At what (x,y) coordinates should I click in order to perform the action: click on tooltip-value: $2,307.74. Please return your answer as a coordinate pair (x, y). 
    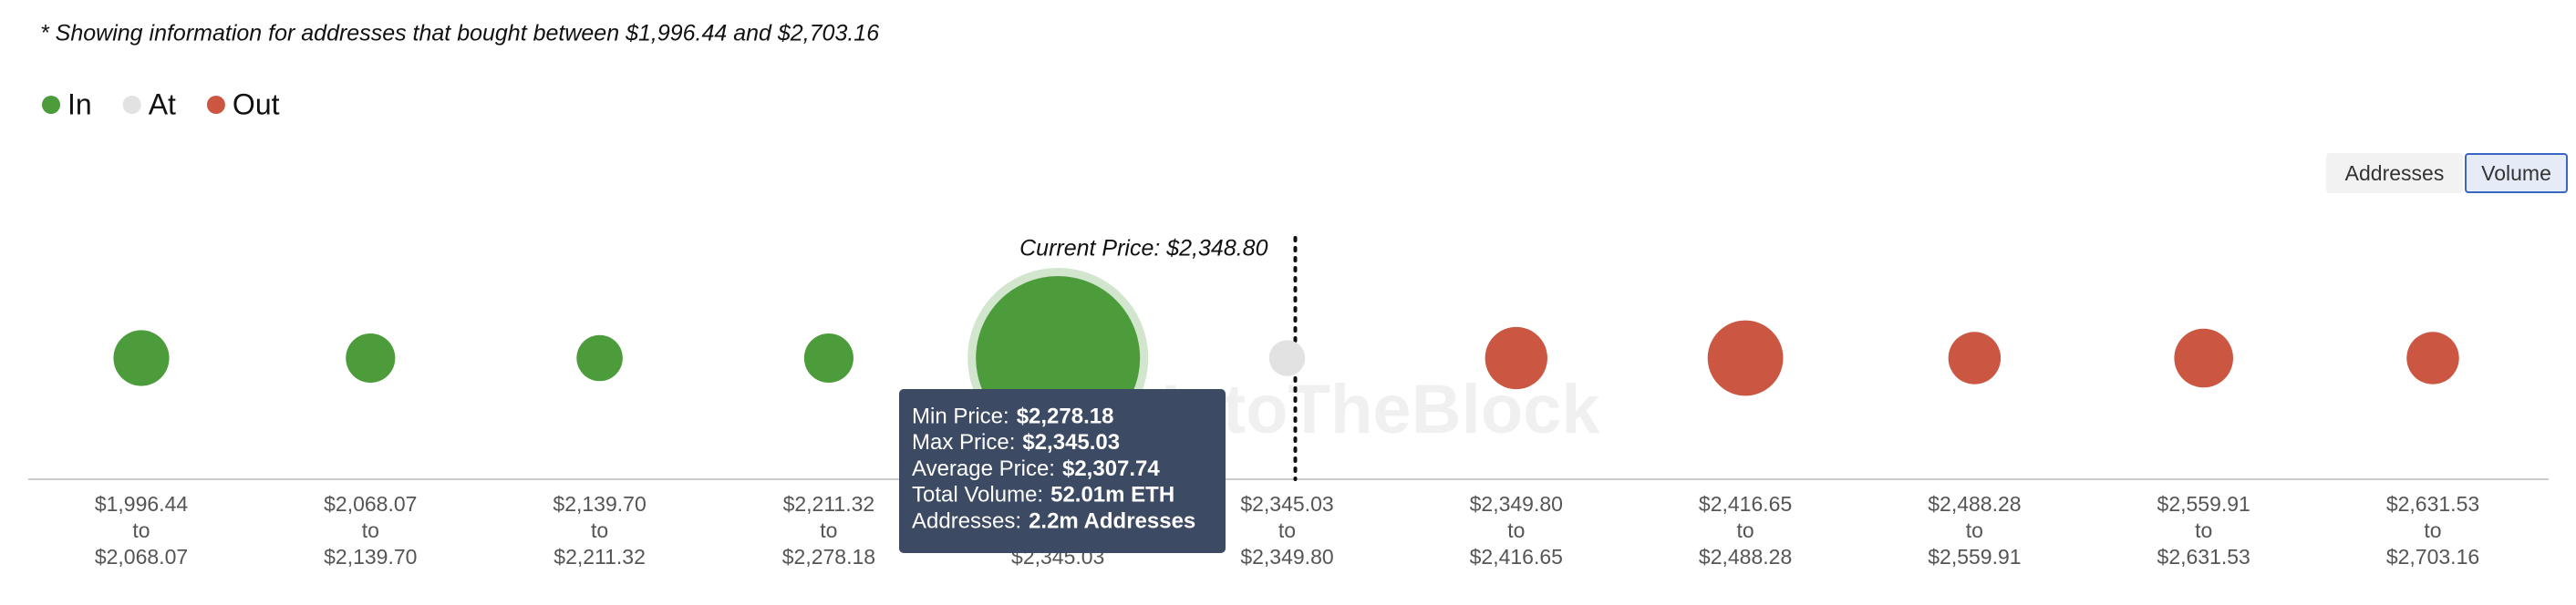
    Looking at the image, I should click on (1111, 468).